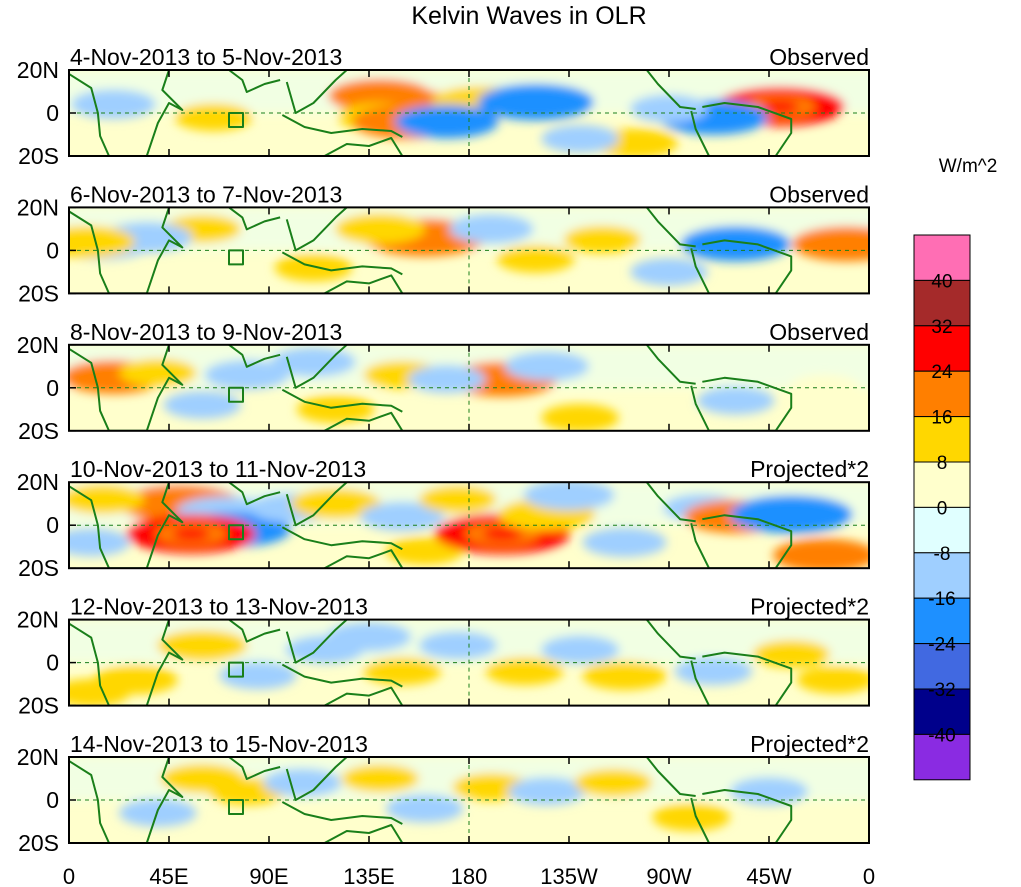 Image resolution: width=1021 pixels, height=887 pixels. What do you see at coordinates (368, 875) in the screenshot?
I see `x-tick-label: 135E` at bounding box center [368, 875].